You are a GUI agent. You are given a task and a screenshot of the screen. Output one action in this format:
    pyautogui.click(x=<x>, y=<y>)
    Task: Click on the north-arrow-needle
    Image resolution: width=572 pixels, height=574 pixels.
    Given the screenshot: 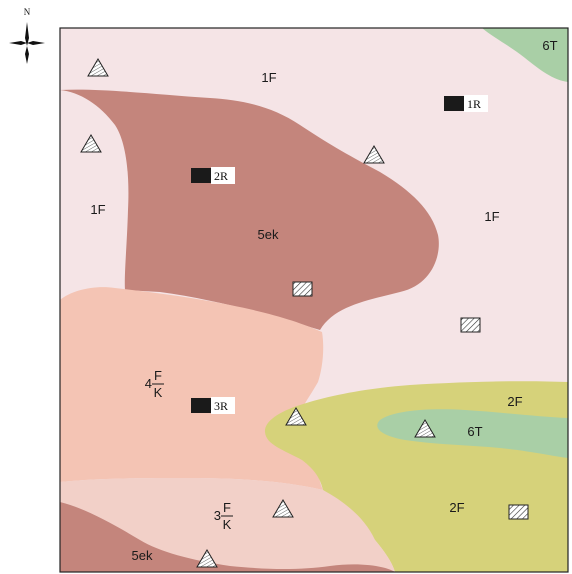 What is the action you would take?
    pyautogui.click(x=27, y=34)
    